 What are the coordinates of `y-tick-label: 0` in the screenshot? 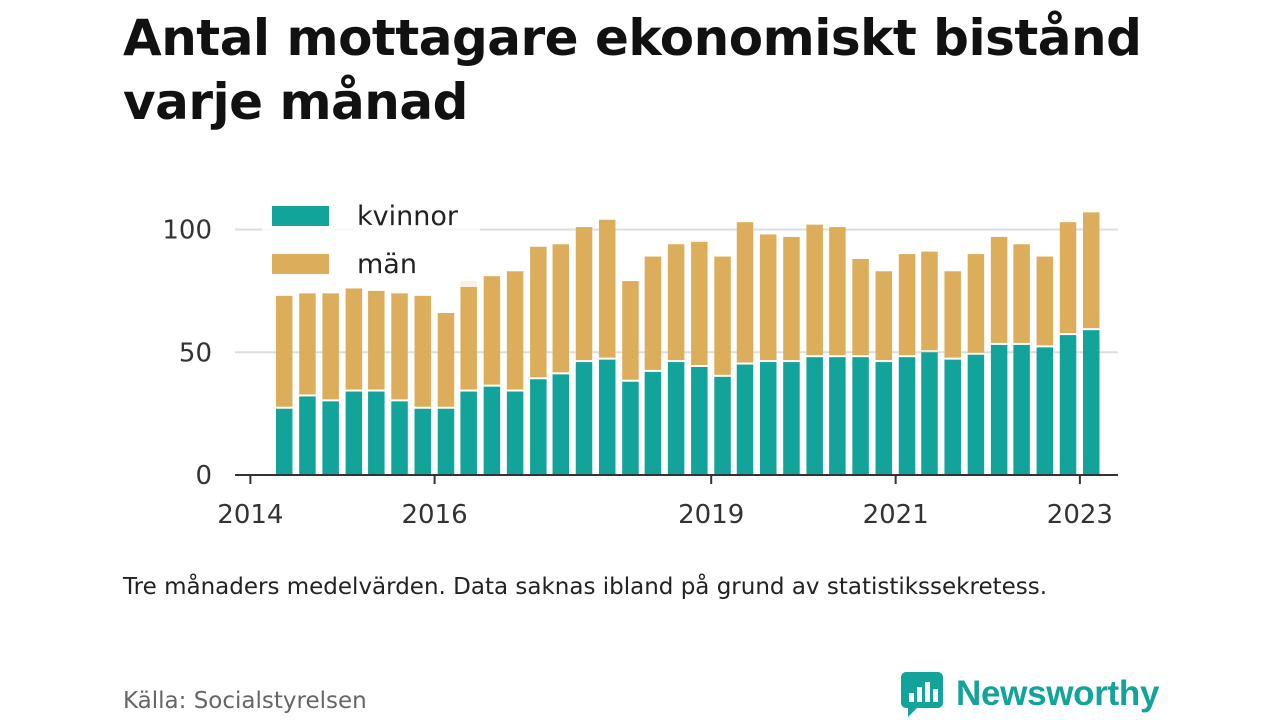 It's located at (203, 476).